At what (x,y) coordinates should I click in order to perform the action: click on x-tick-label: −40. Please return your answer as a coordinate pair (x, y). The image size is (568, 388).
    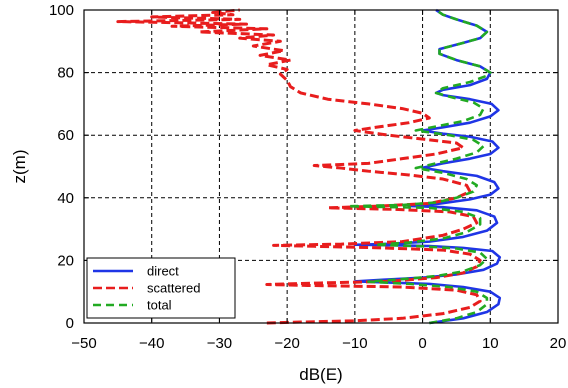
    Looking at the image, I should click on (151, 343).